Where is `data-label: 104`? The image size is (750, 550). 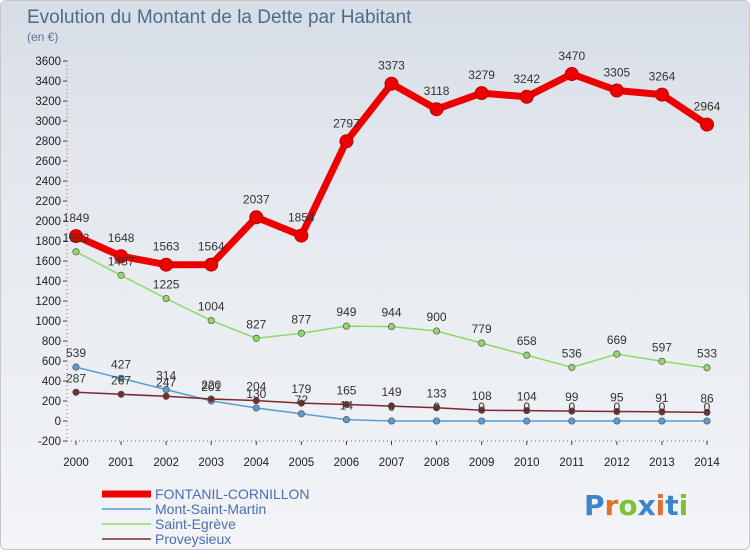
data-label: 104 is located at coordinates (527, 397).